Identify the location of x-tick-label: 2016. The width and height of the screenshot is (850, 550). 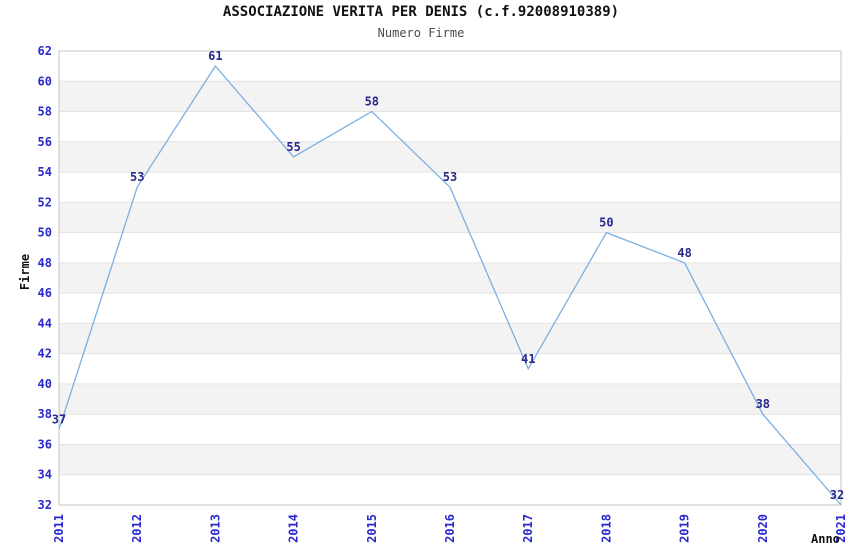
(450, 528).